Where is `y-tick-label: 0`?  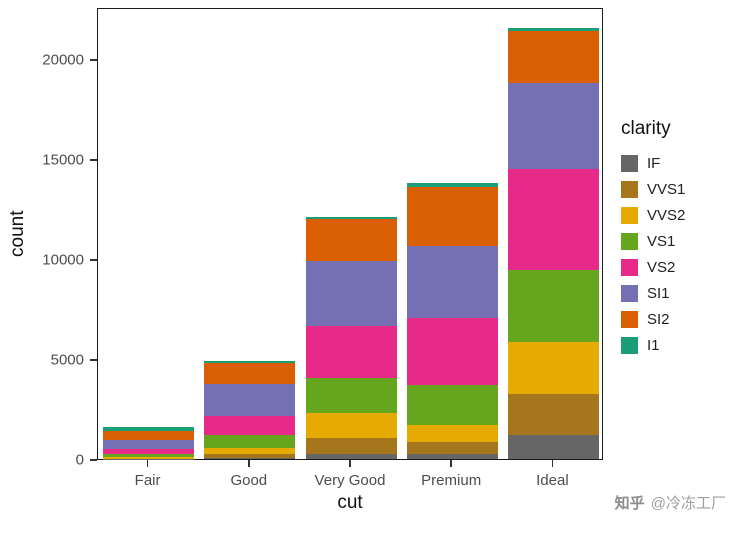
y-tick-label: 0 is located at coordinates (79, 460).